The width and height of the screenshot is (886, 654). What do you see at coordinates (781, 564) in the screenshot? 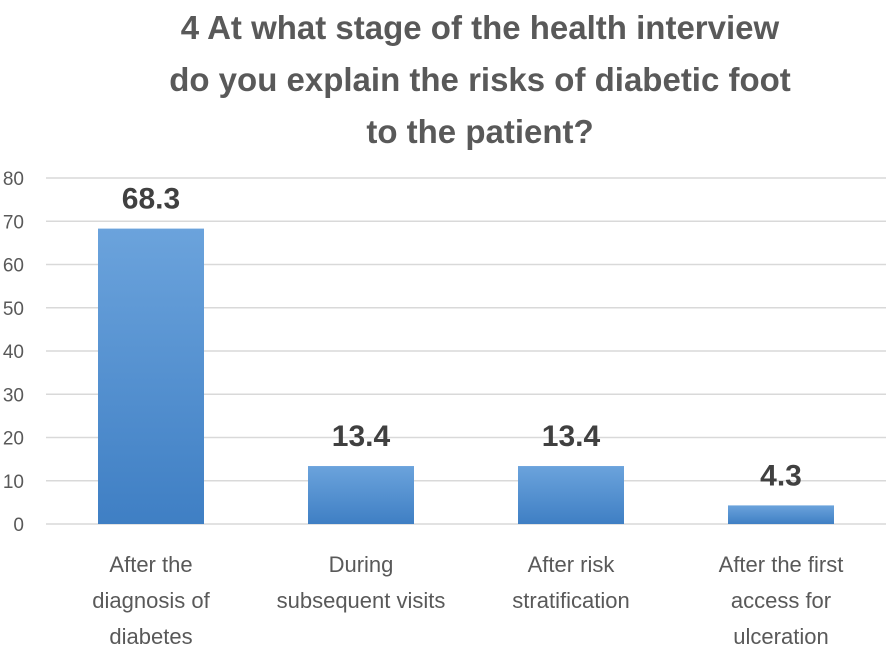
I see `category-label-4-line-1: After the first` at bounding box center [781, 564].